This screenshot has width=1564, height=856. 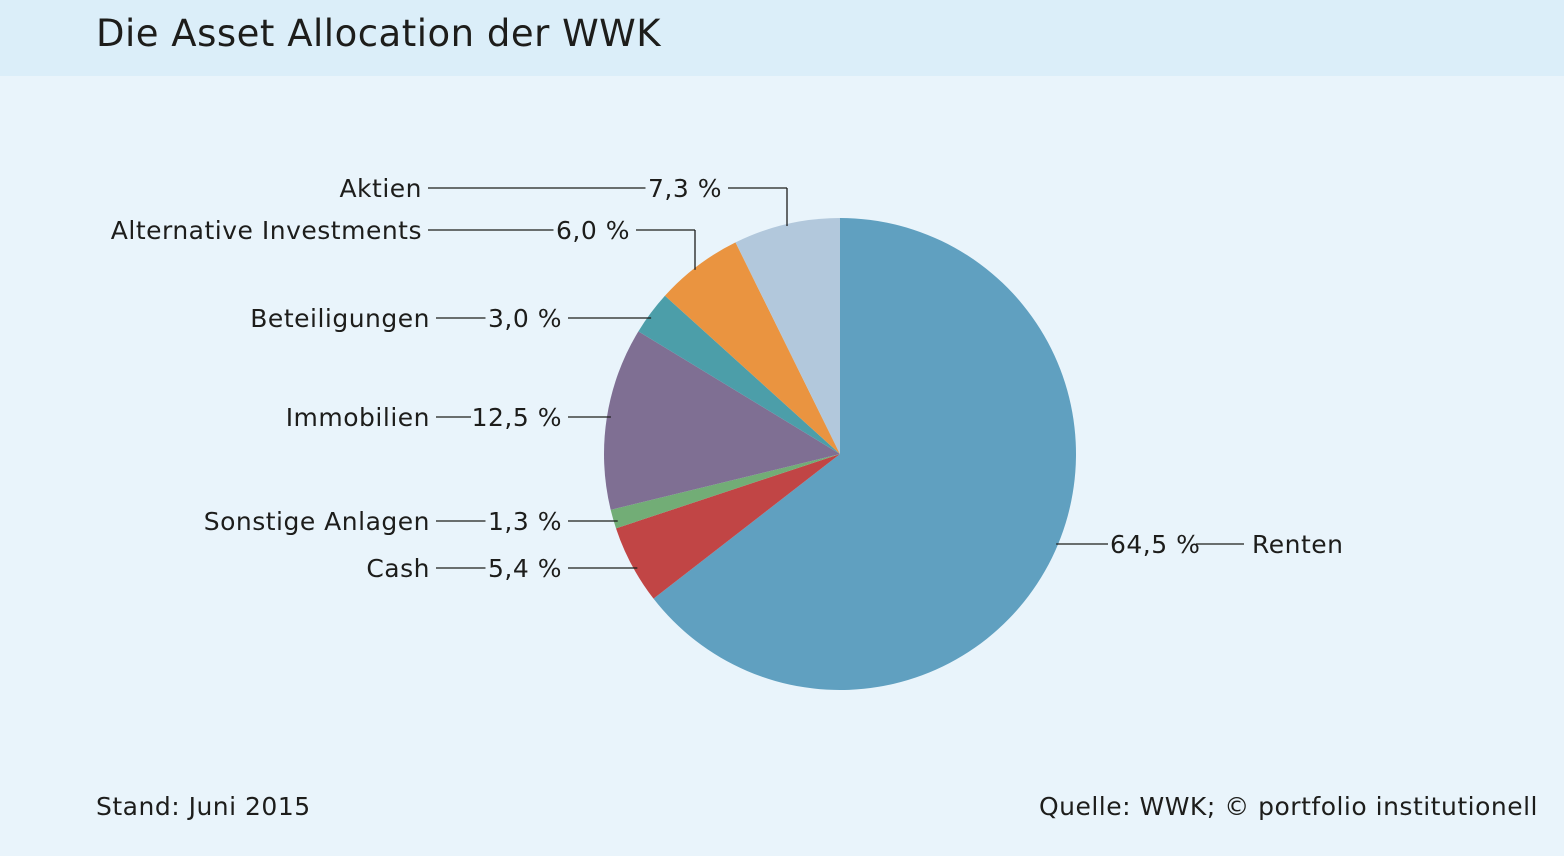 What do you see at coordinates (593, 230) in the screenshot?
I see `value-alternative-investments: 6,0 %` at bounding box center [593, 230].